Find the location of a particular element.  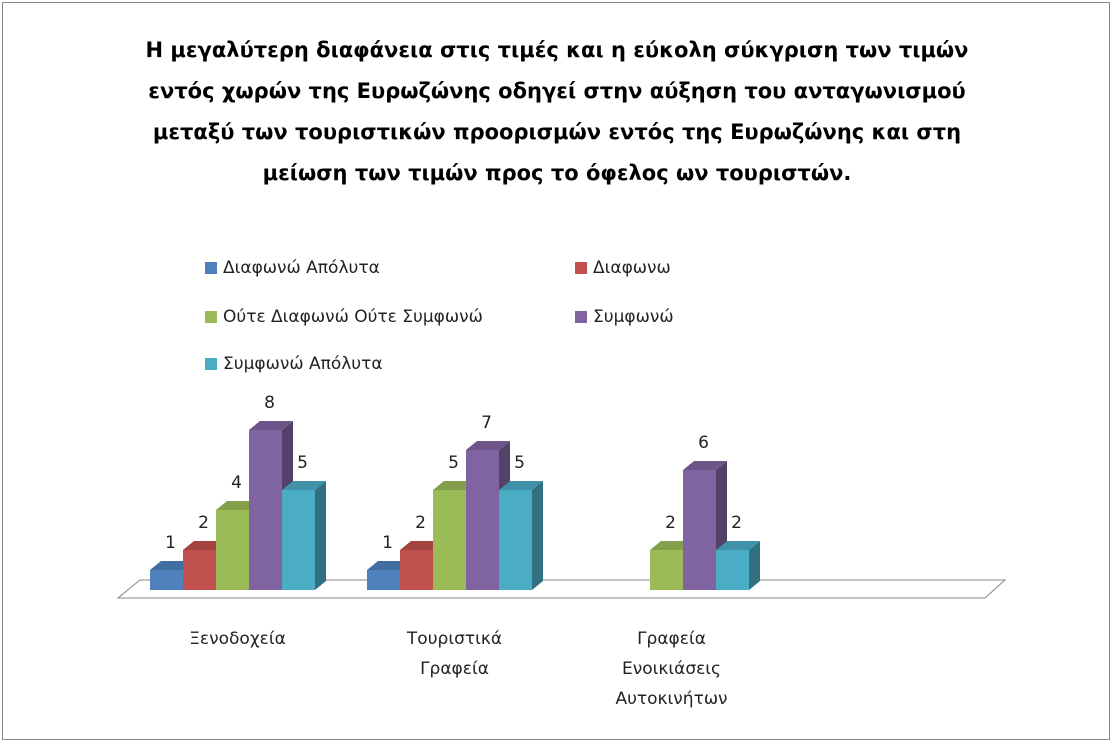

legend-item: Ούτε Διαφωνώ Ούτε Συμφωνώ is located at coordinates (344, 317).